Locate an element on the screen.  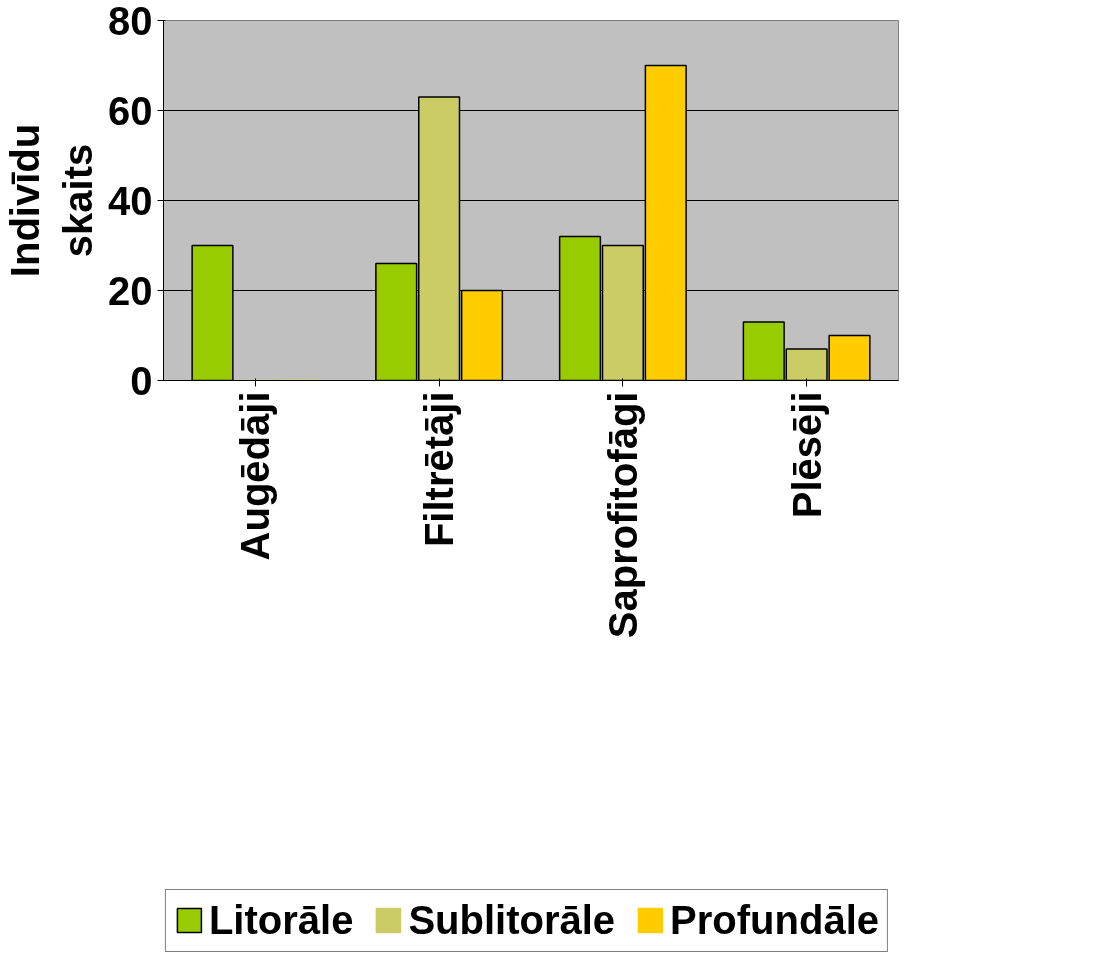
y-tick-label: 60 is located at coordinates (130, 110).